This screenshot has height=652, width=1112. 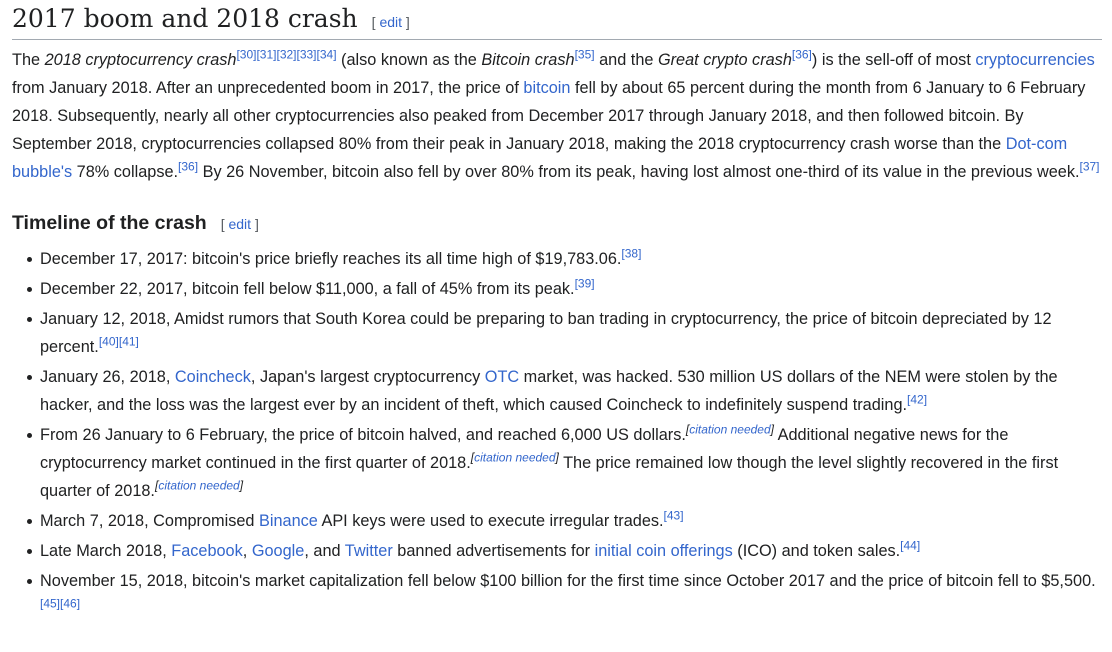 What do you see at coordinates (557, 20) in the screenshot?
I see `section-heading: 2017 boom and 2018 crash [ edit ]` at bounding box center [557, 20].